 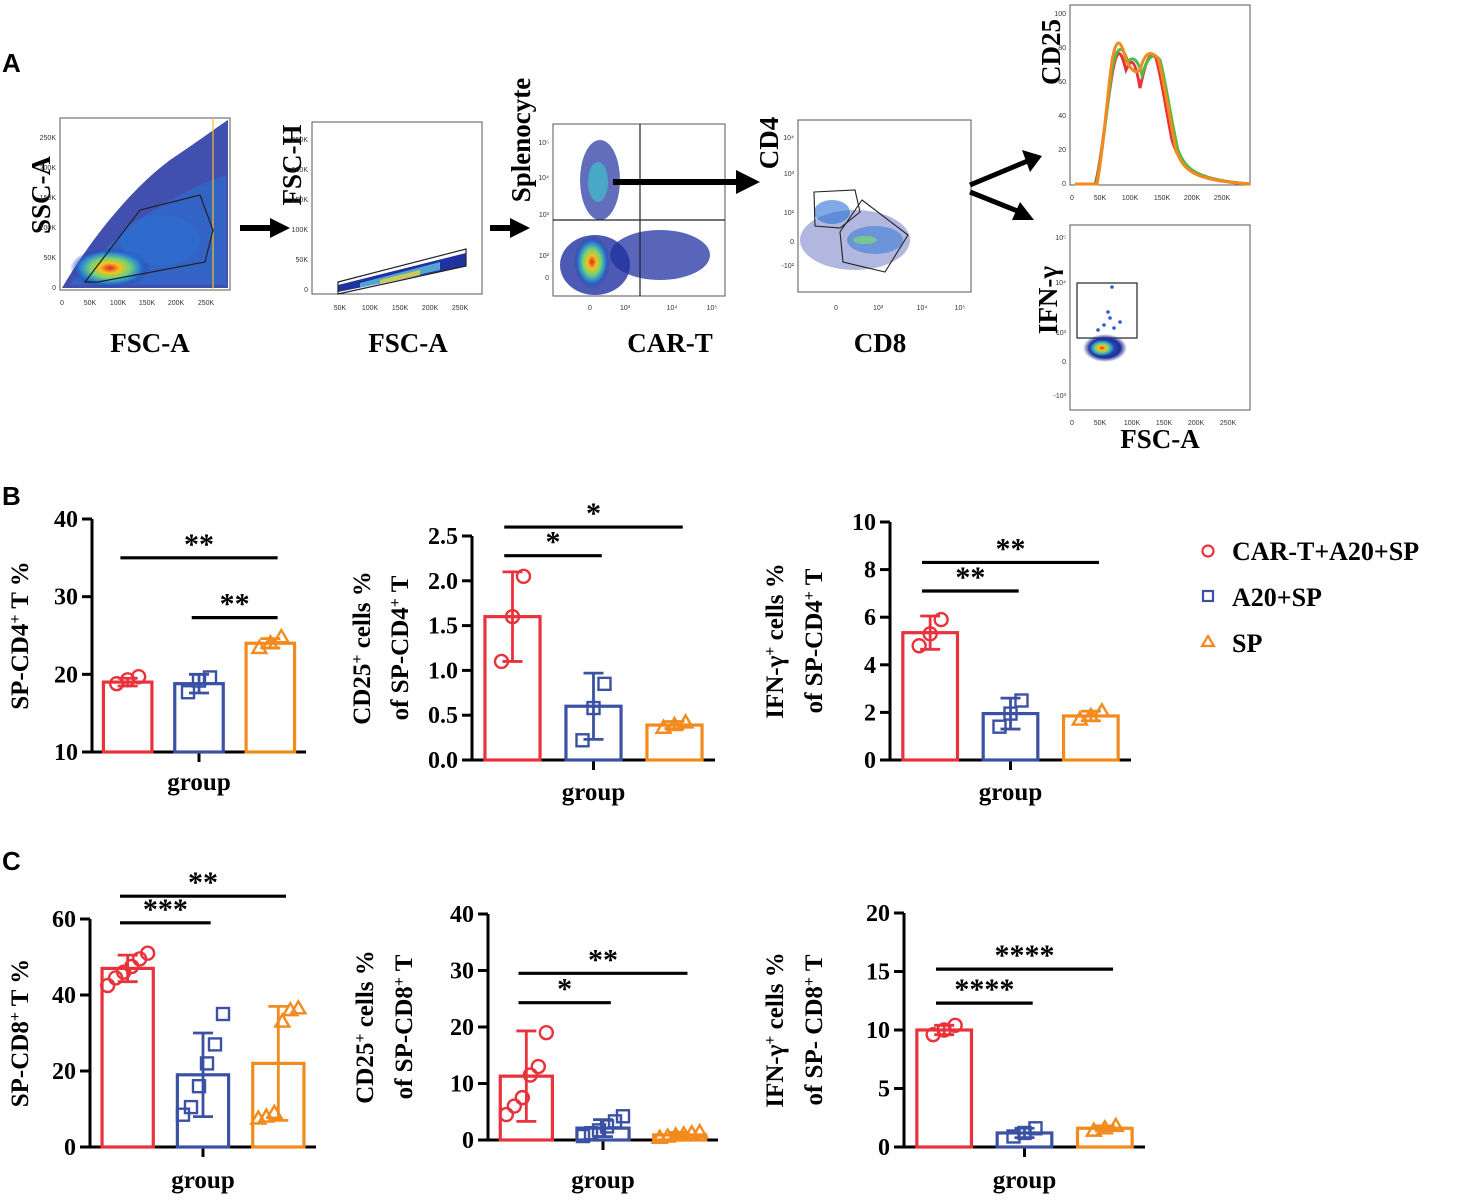 What do you see at coordinates (460, 308) in the screenshot?
I see `flow-p2-xtick: 250K` at bounding box center [460, 308].